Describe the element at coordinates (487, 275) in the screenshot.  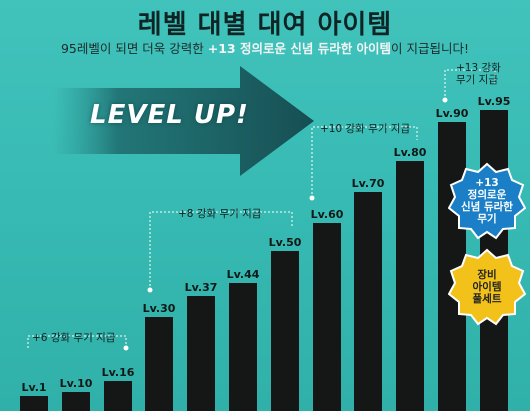
I see `badge-yellow-line1: 장비` at that location.